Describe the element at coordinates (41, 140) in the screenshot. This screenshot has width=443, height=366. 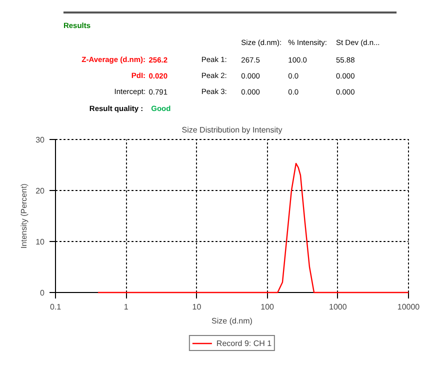
I see `y-tick-label: 30` at that location.